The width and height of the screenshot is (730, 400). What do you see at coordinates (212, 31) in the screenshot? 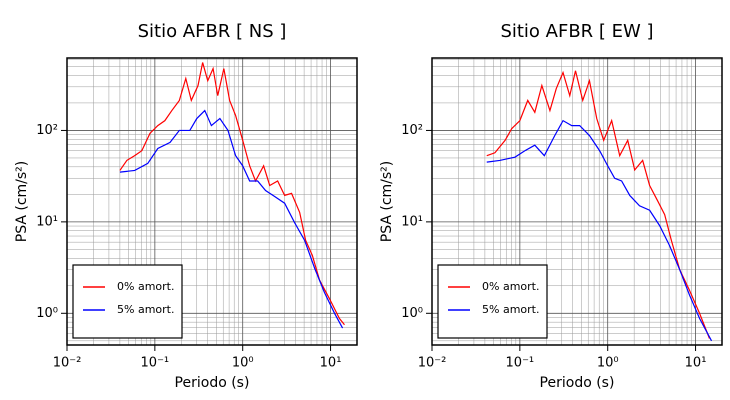
I see `chart-title: Sitio AFBR [ NS ]` at bounding box center [212, 31].